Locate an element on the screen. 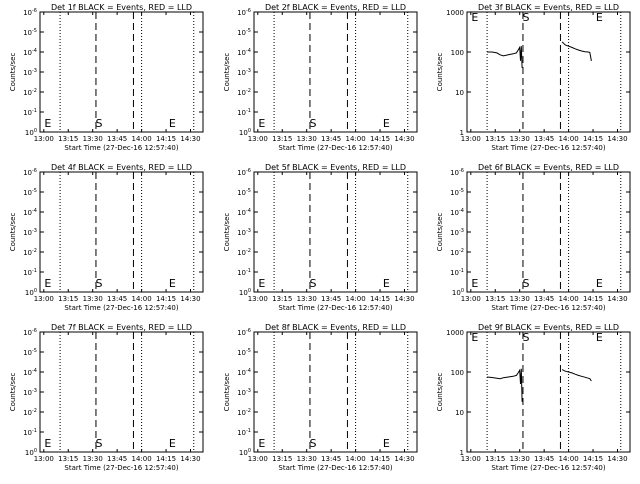 Image resolution: width=640 pixels, height=484 pixels. panel-title: Det 1f BLACK = Events, RED = LLD is located at coordinates (121, 7).